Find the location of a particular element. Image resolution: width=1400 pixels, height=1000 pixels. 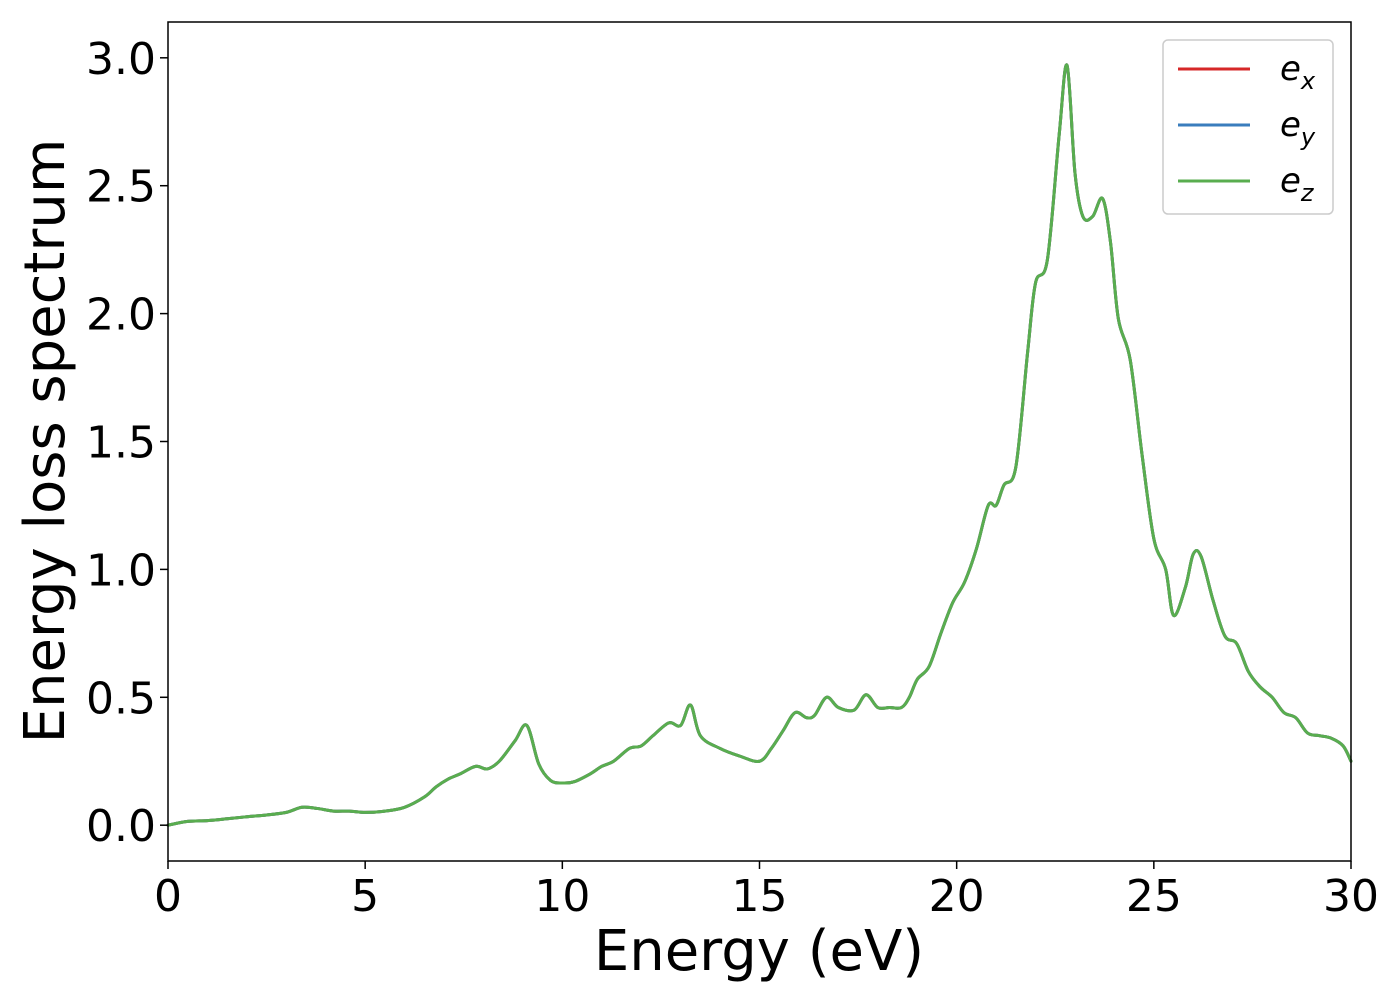

x-axis-ticks: 0 5 10 15 20 25 30 is located at coordinates (766, 891).